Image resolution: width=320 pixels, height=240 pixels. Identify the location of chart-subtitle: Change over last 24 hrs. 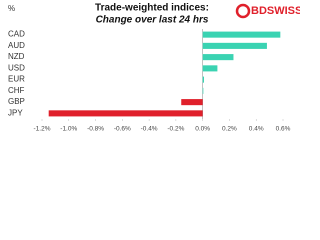
(152, 20).